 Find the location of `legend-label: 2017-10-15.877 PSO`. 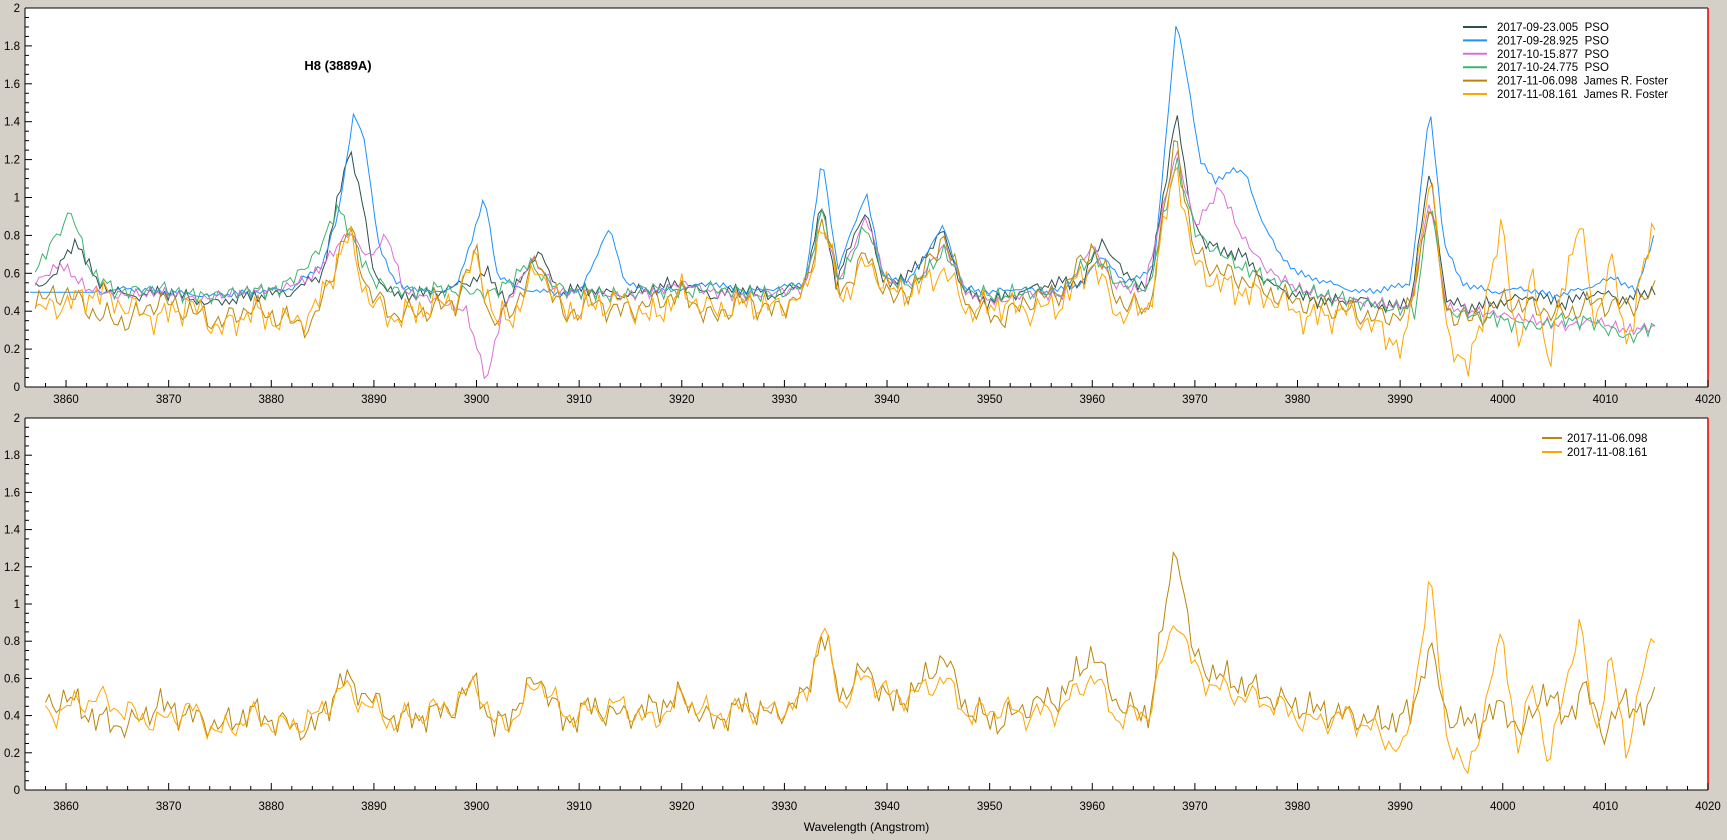

legend-label: 2017-10-15.877 PSO is located at coordinates (1553, 55).